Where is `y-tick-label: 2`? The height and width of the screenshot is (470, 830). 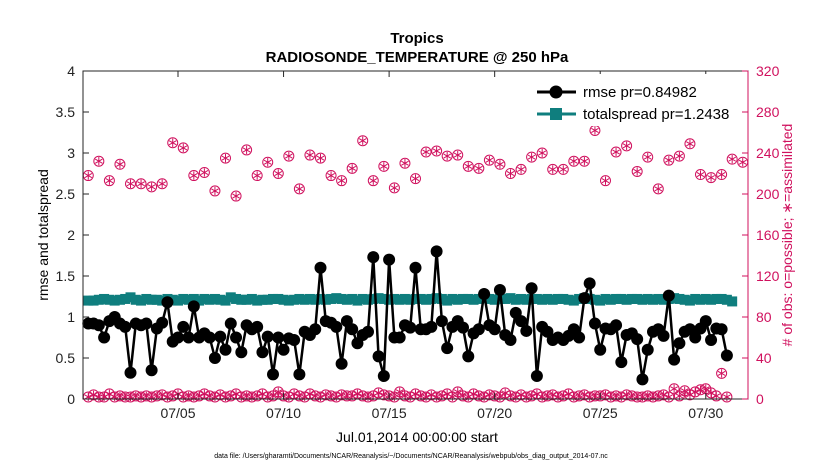 y-tick-label: 2 is located at coordinates (71, 235).